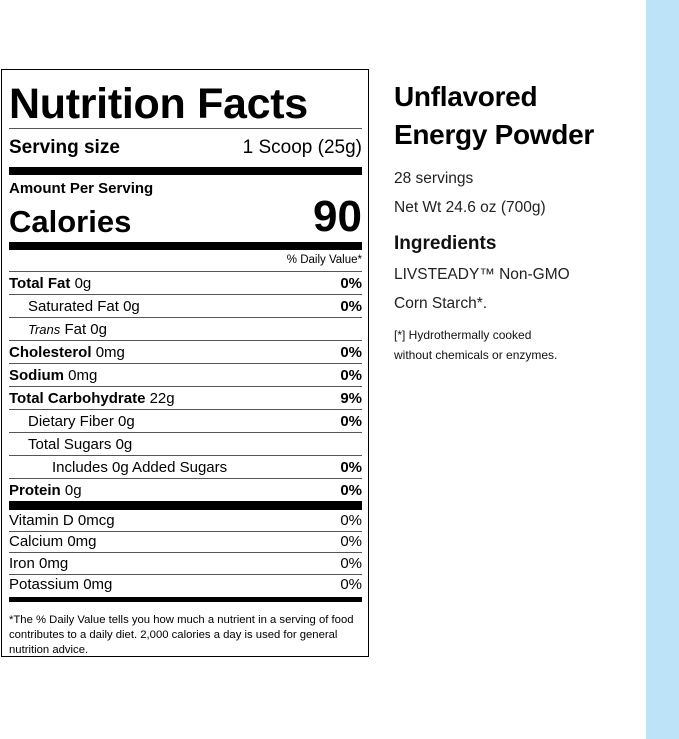 This screenshot has height=739, width=679. Describe the element at coordinates (466, 96) in the screenshot. I see `product-name-line1: Unflavored` at that location.